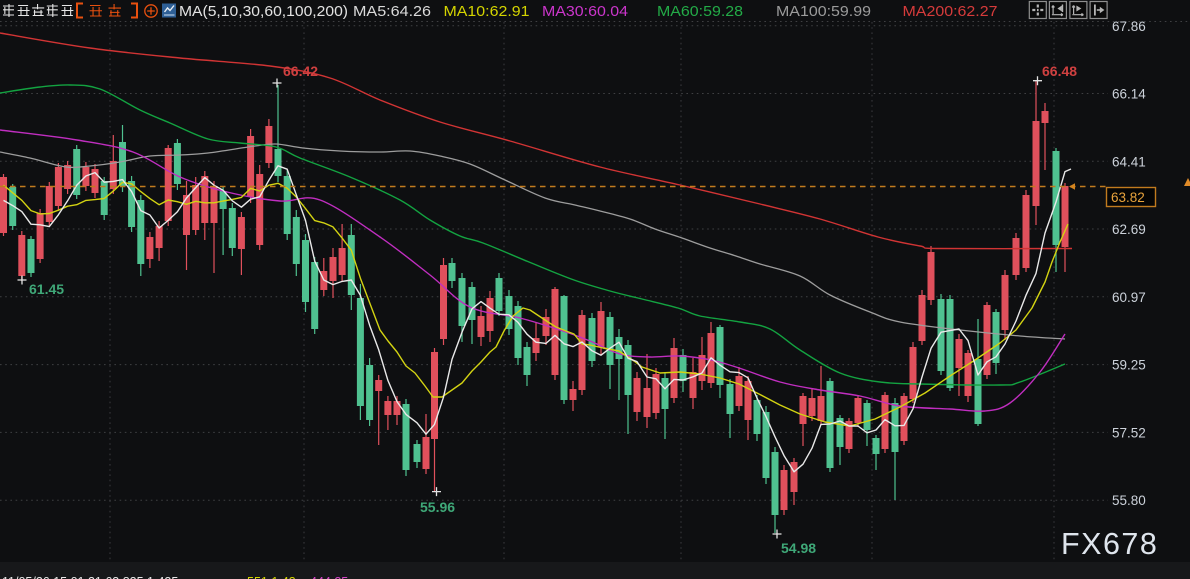 This screenshot has width=1190, height=579. What do you see at coordinates (1129, 365) in the screenshot?
I see `svg-text: 59.25` at bounding box center [1129, 365].